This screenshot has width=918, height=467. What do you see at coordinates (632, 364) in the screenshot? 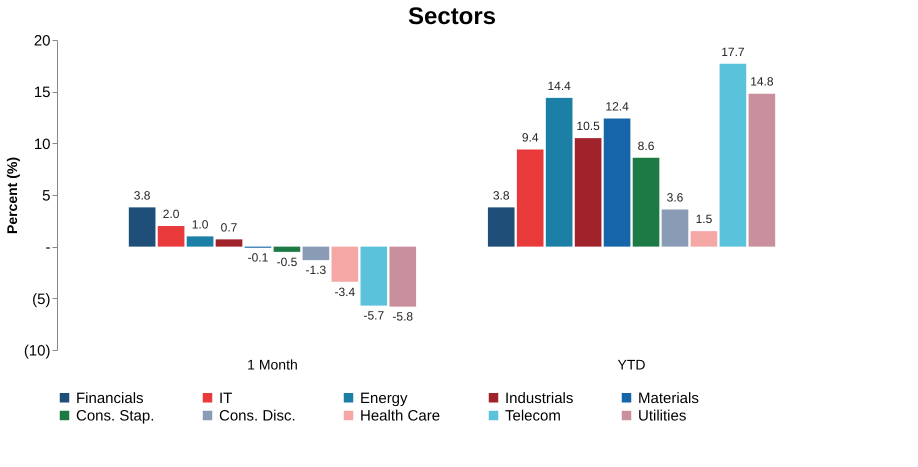
I see `x-tick-label: YTD` at bounding box center [632, 364].